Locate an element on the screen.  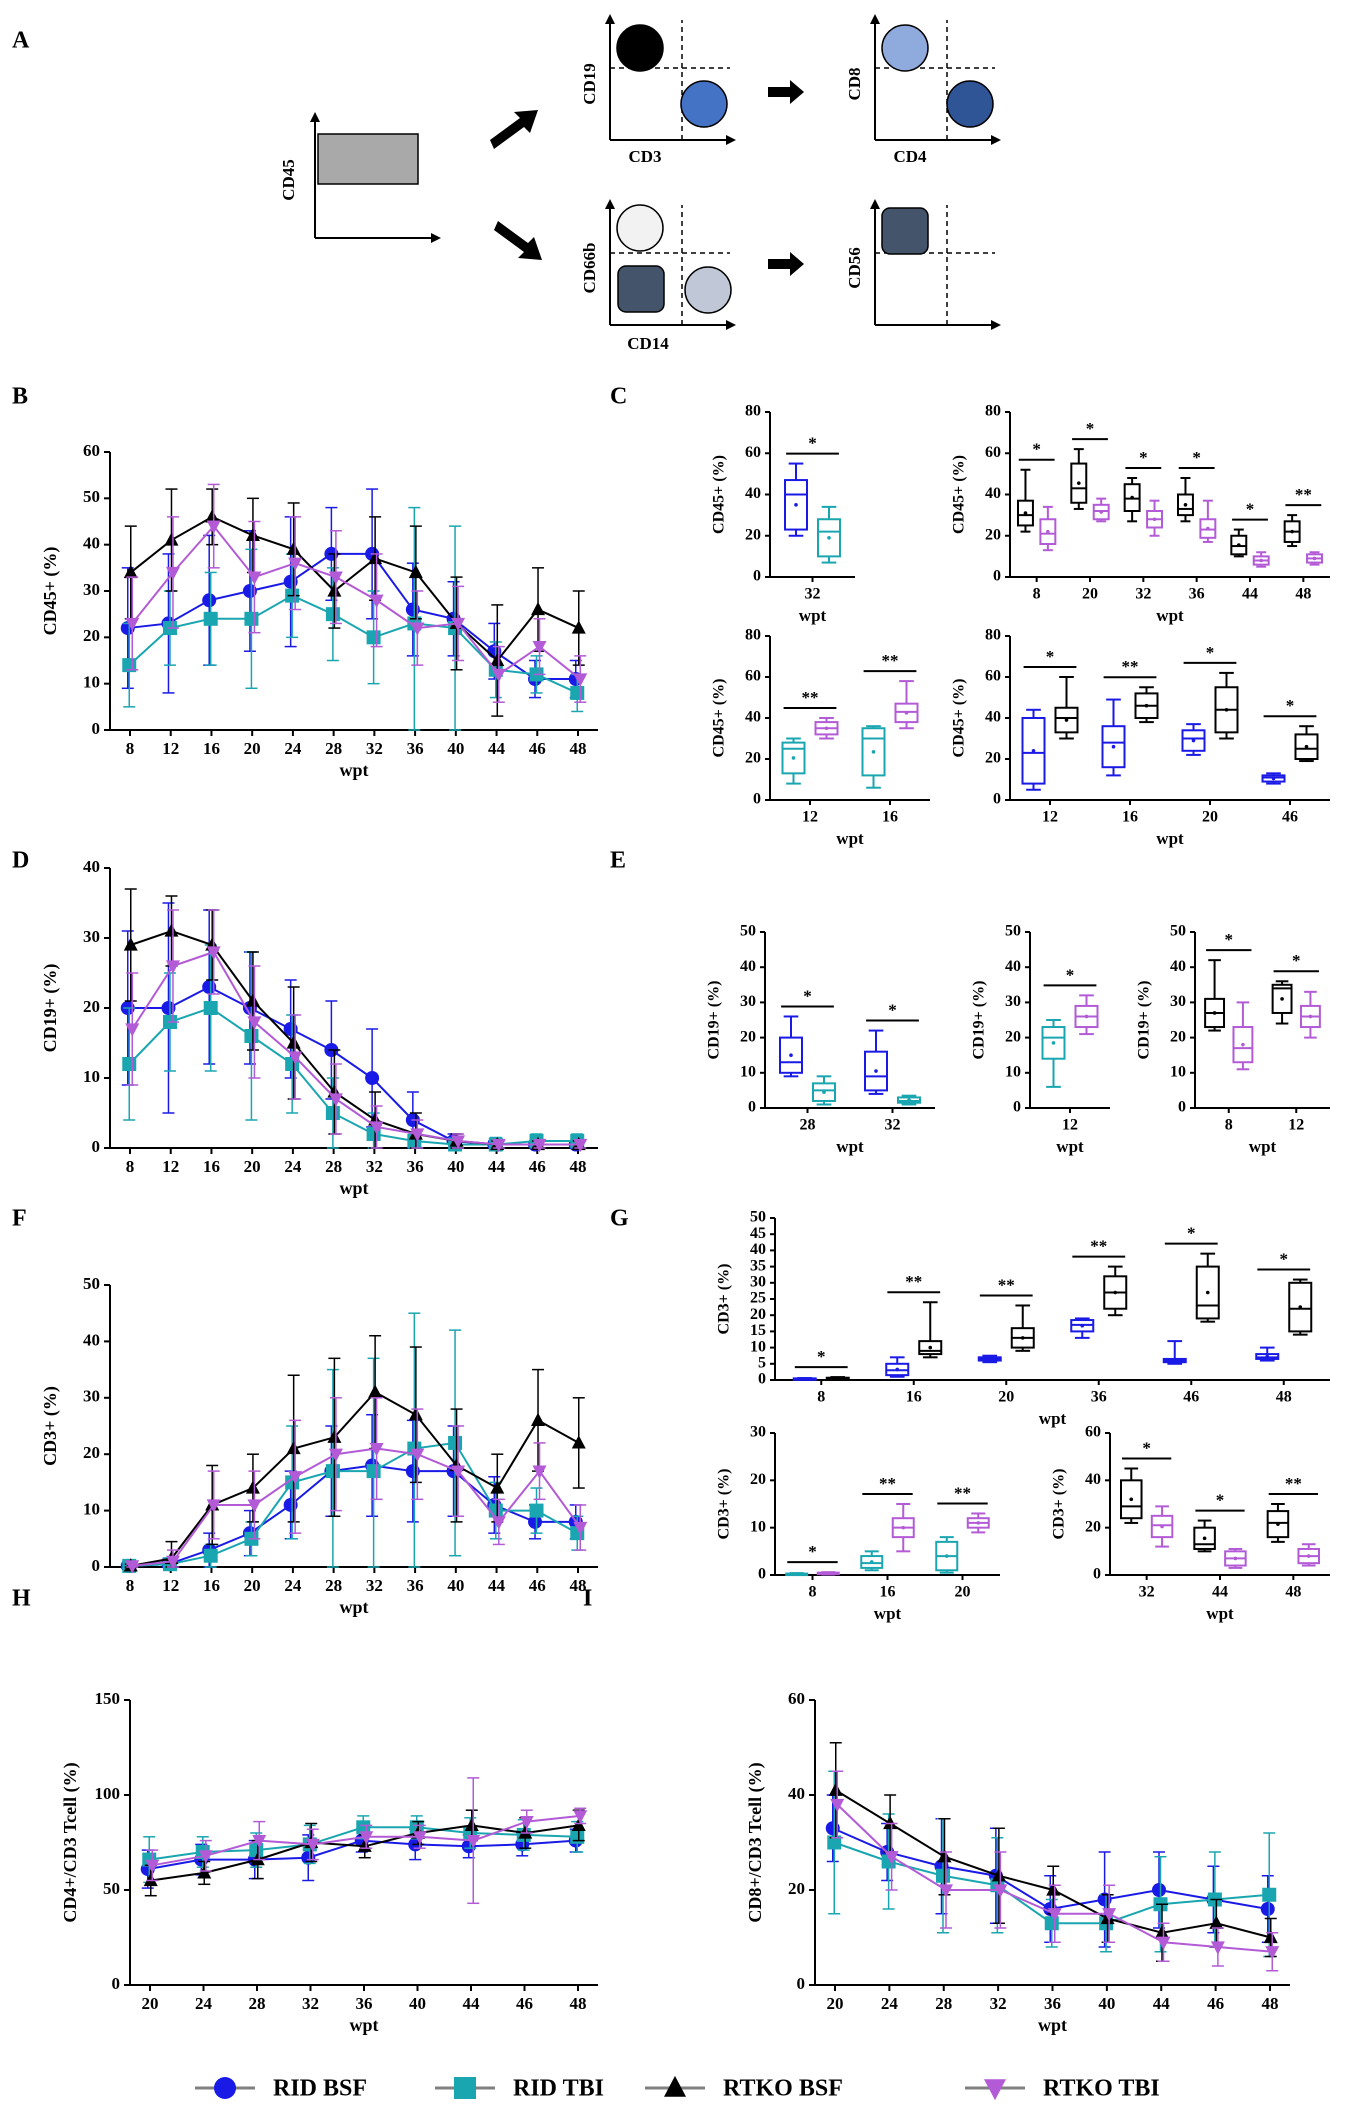
schematic-plot3-xlabel: CD14 is located at coordinates (648, 343).